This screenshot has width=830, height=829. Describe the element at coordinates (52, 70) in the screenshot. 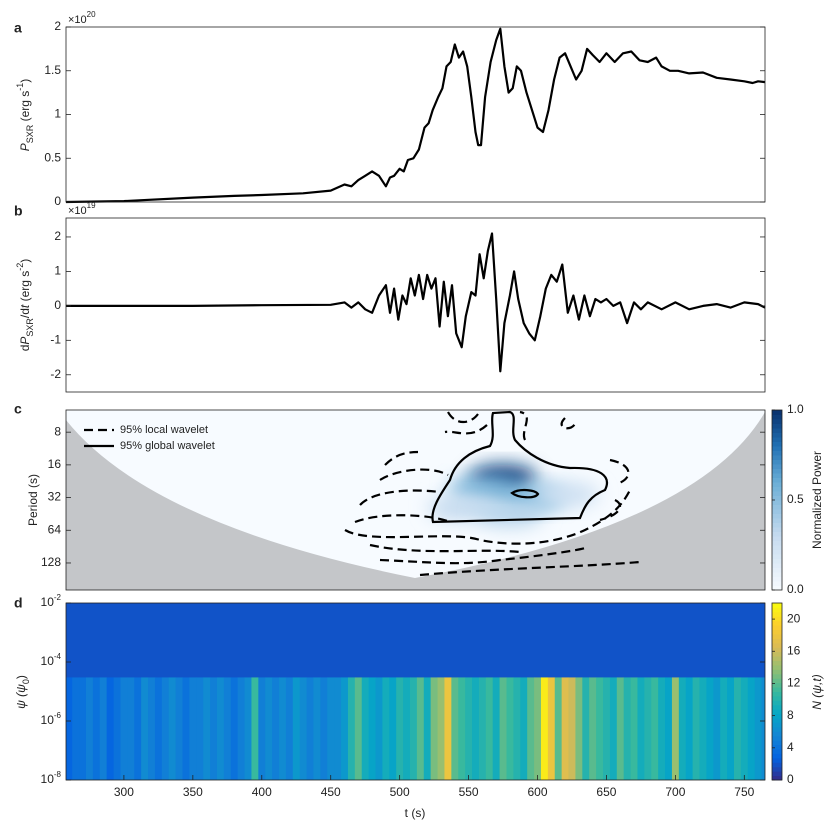

I see `tick-label: 1.5` at that location.